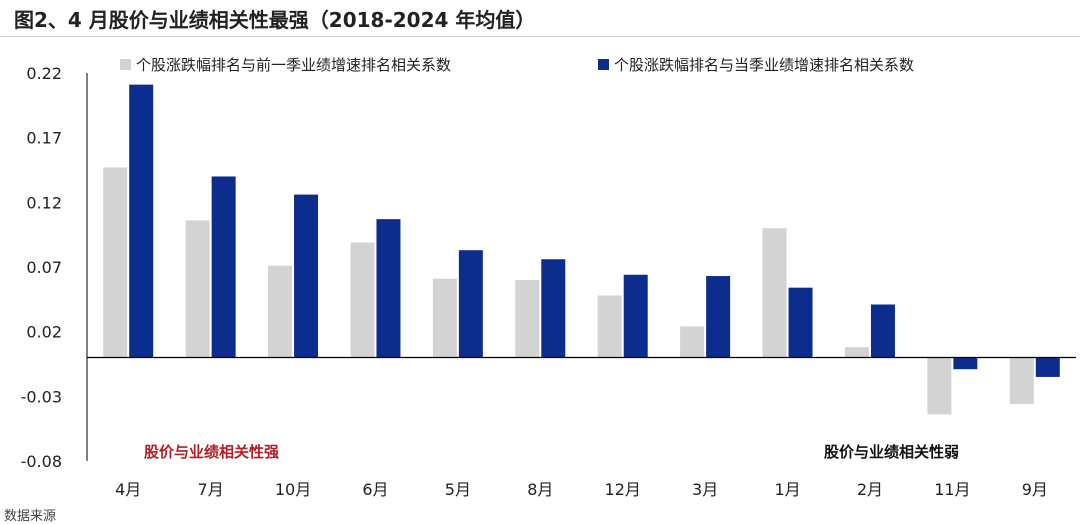 The height and width of the screenshot is (524, 1080). What do you see at coordinates (764, 65) in the screenshot?
I see `legend-label-curr: 个股涨跌幅排名与当季业绩增速排名相关系数` at bounding box center [764, 65].